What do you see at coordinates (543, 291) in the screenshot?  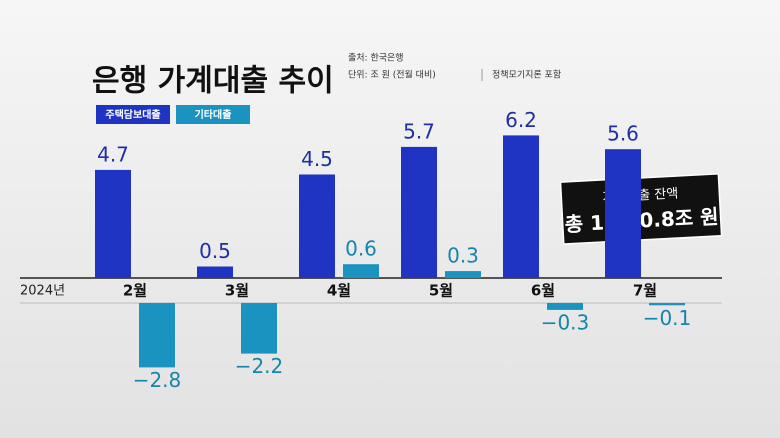 I see `x-tick-label: 6월` at bounding box center [543, 291].